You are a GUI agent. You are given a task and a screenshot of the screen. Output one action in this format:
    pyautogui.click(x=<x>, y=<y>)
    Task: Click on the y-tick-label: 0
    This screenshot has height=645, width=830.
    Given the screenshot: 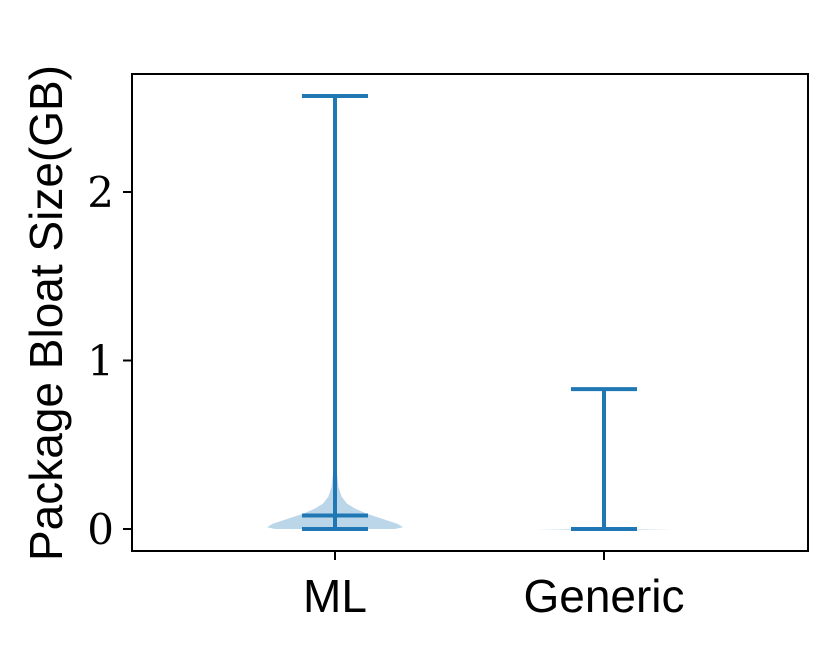 What is the action you would take?
    pyautogui.click(x=100, y=529)
    